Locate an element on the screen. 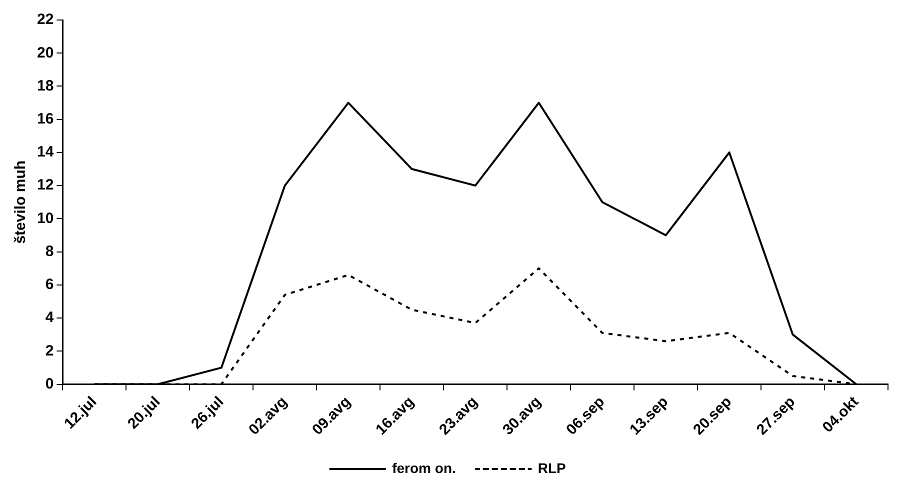 This screenshot has height=497, width=920. y-axis-title: število muh is located at coordinates (21, 202).